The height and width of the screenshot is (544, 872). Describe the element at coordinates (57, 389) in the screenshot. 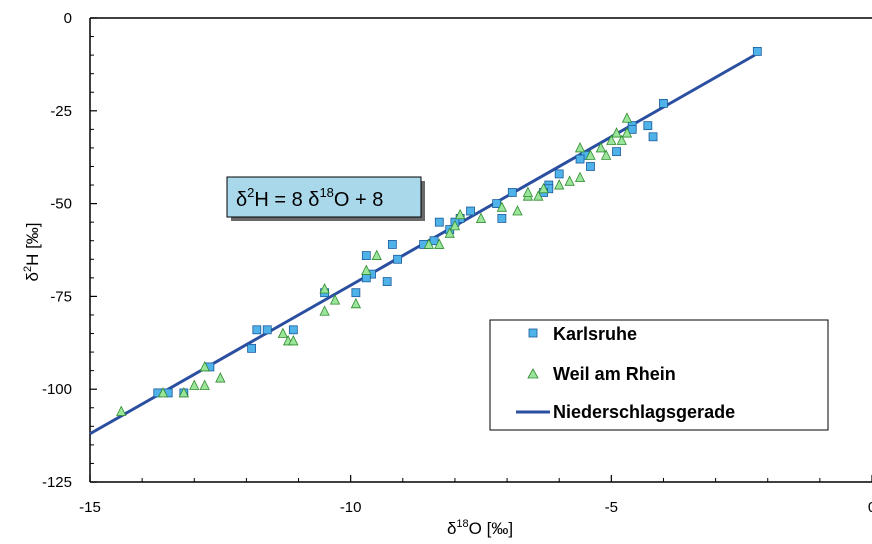

I see `y-tick-label: -100` at that location.